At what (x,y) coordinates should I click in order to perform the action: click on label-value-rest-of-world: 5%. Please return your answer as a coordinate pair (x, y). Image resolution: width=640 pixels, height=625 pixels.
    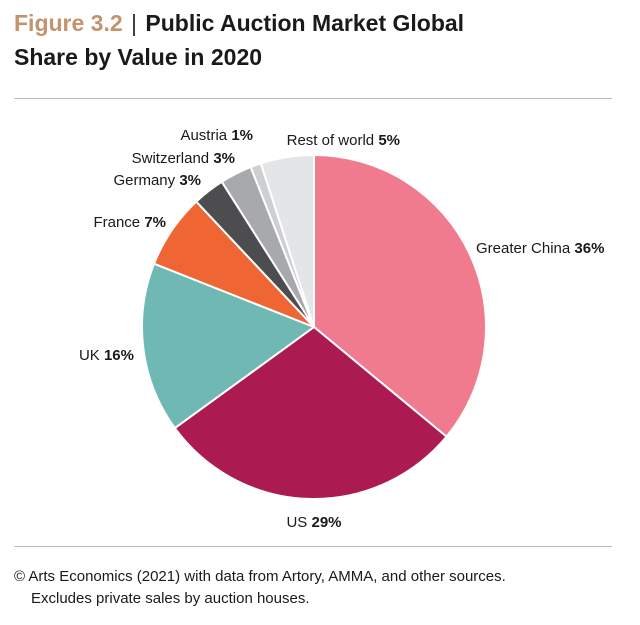
    Looking at the image, I should click on (389, 140).